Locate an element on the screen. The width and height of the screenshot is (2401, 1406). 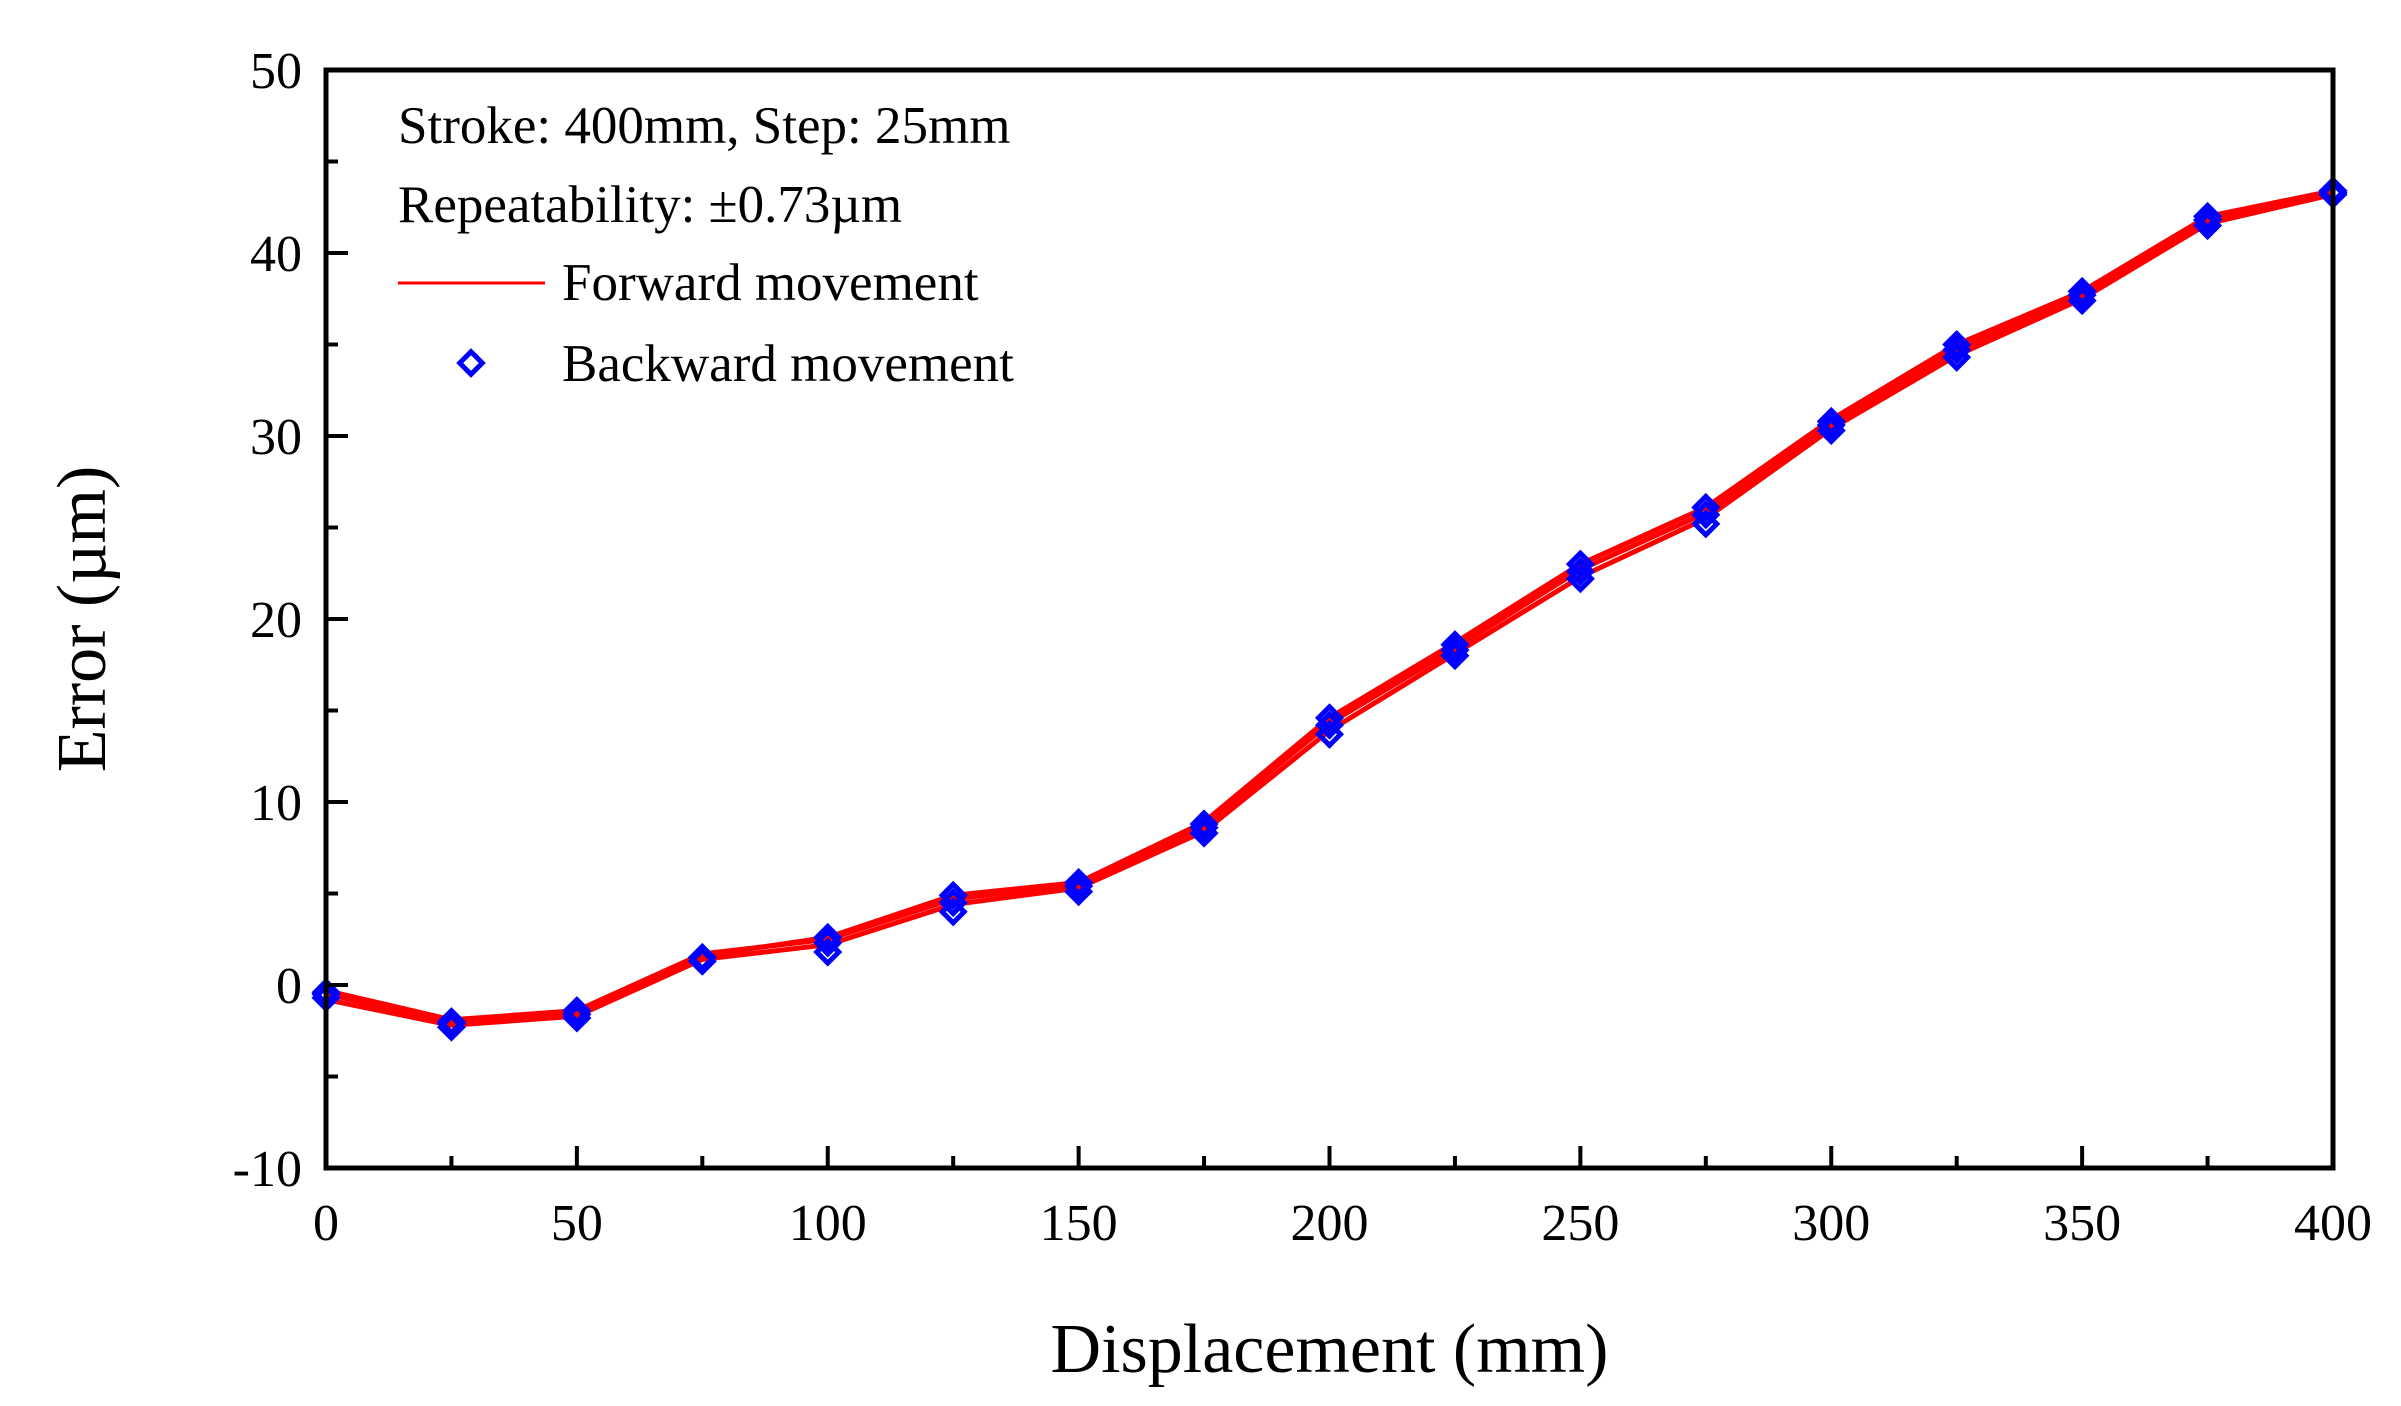
x-tick-label: 300 is located at coordinates (1831, 1223).